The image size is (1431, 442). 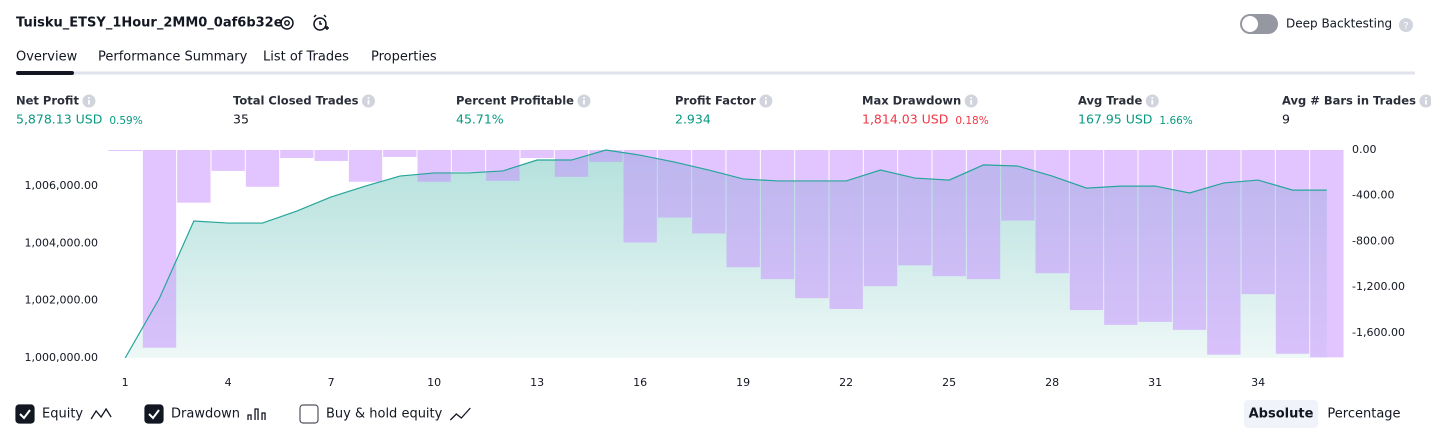 I want to click on tab: List of Trades, so click(x=306, y=57).